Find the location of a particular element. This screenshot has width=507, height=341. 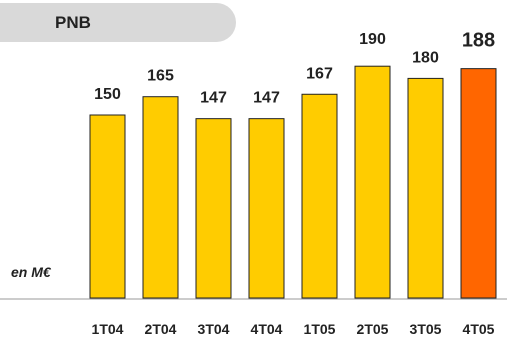

bar-3T05 is located at coordinates (425, 188).